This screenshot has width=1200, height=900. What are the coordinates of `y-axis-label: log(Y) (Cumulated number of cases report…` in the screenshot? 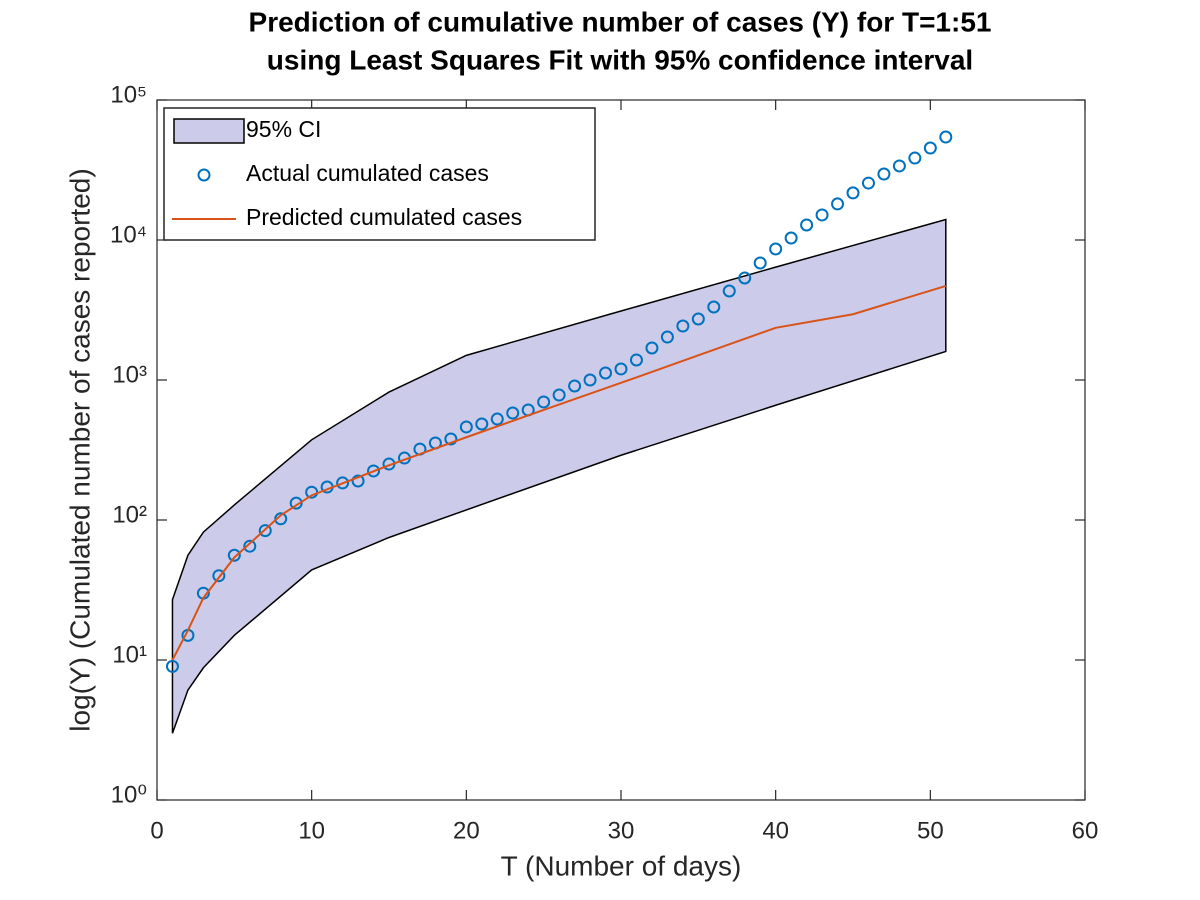 It's located at (79, 449).